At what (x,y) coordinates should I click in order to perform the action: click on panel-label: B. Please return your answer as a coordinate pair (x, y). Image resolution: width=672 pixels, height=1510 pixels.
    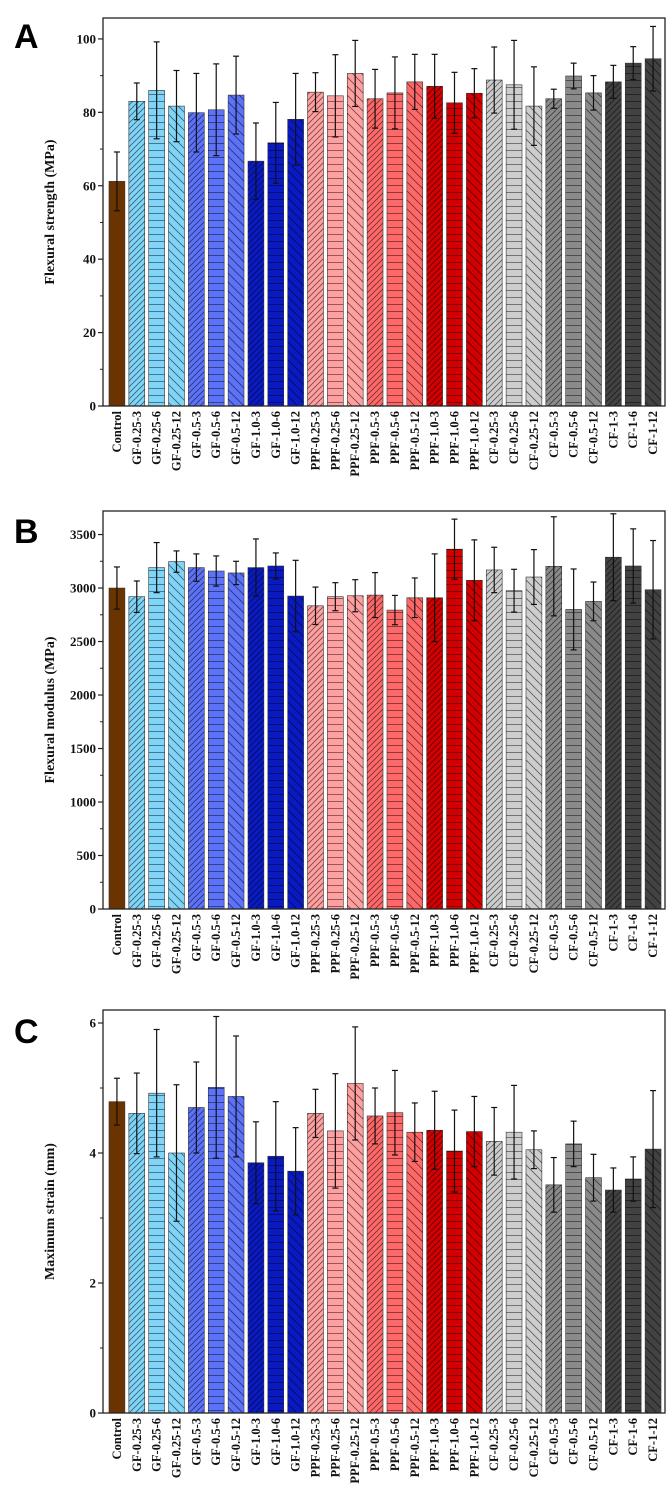
    Looking at the image, I should click on (26, 532).